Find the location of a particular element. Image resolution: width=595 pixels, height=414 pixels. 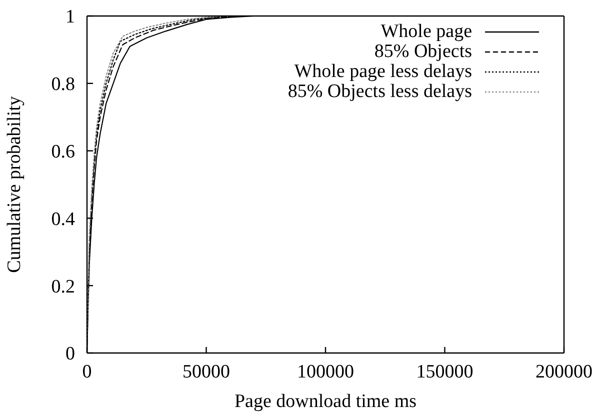

y-tick-label: 0.8 is located at coordinates (63, 85).